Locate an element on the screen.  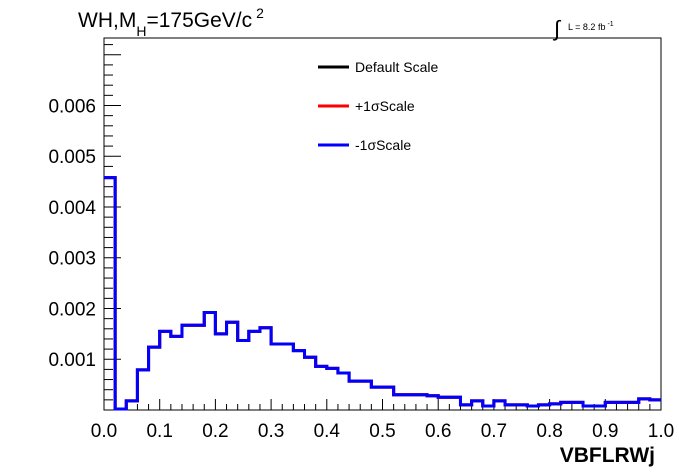
luminosity-label: L = 8.2 fb -1 is located at coordinates (591, 26).